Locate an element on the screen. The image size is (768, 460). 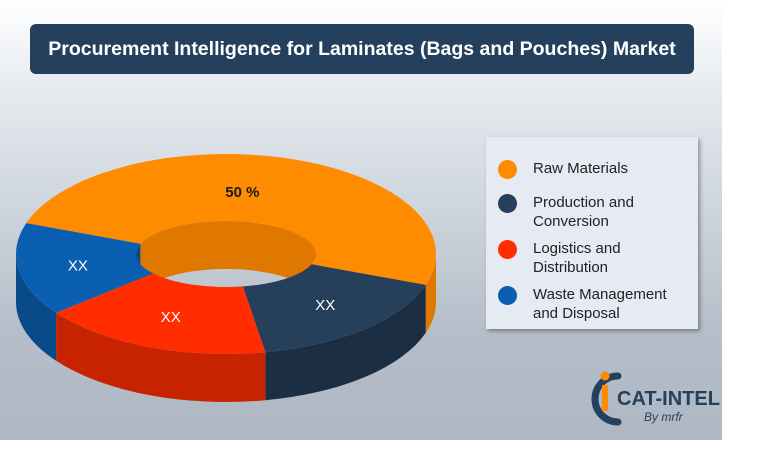
legend-label-production: Production and Conversion is located at coordinates (583, 212).